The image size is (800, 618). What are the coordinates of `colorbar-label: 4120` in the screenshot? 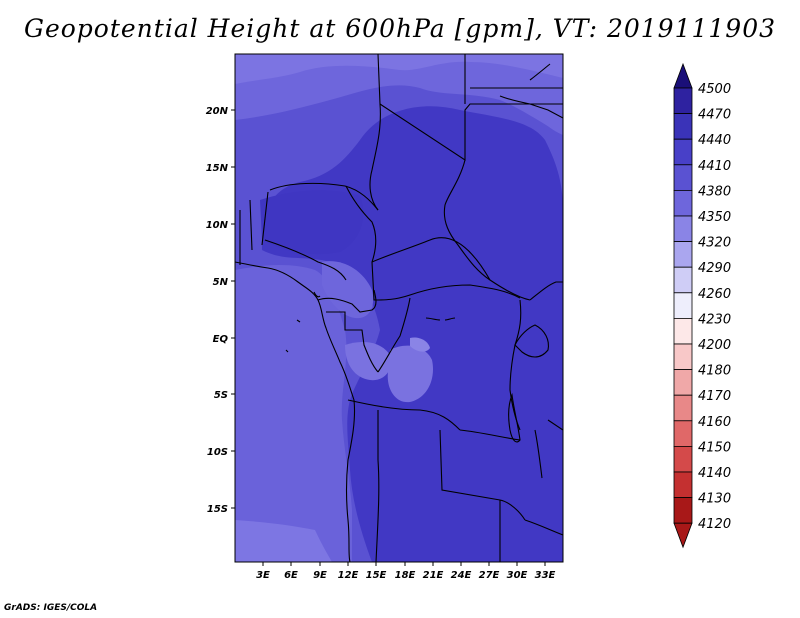 It's located at (714, 524).